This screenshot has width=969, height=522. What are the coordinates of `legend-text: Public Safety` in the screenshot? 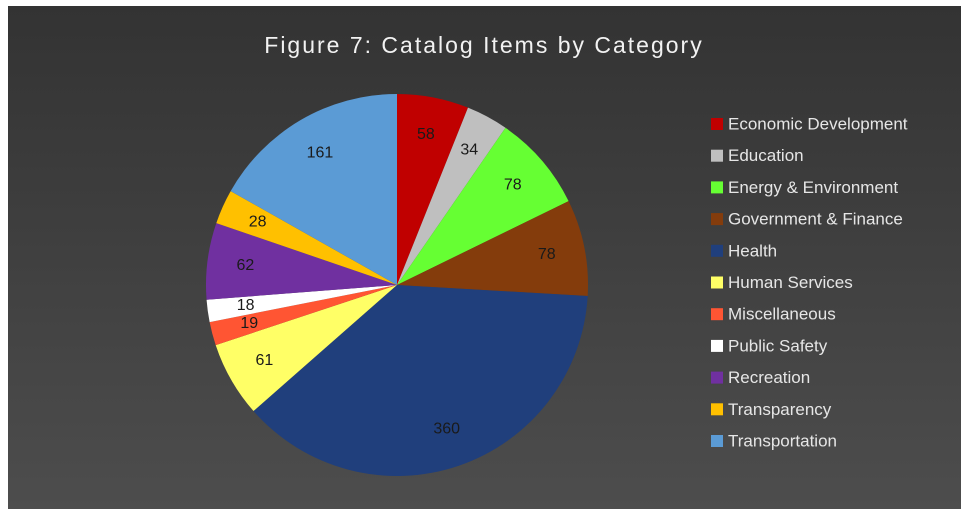 It's located at (778, 345).